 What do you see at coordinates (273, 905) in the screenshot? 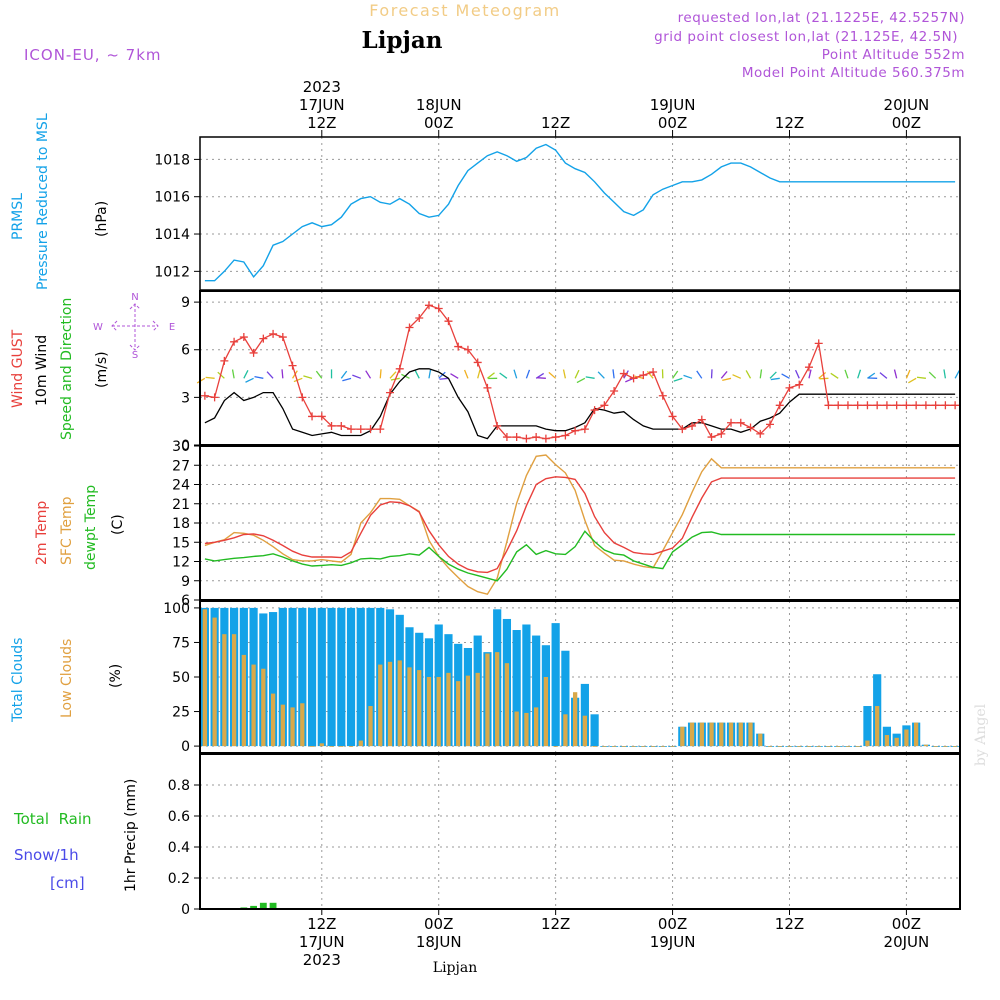
I see `rain-bar` at bounding box center [273, 905].